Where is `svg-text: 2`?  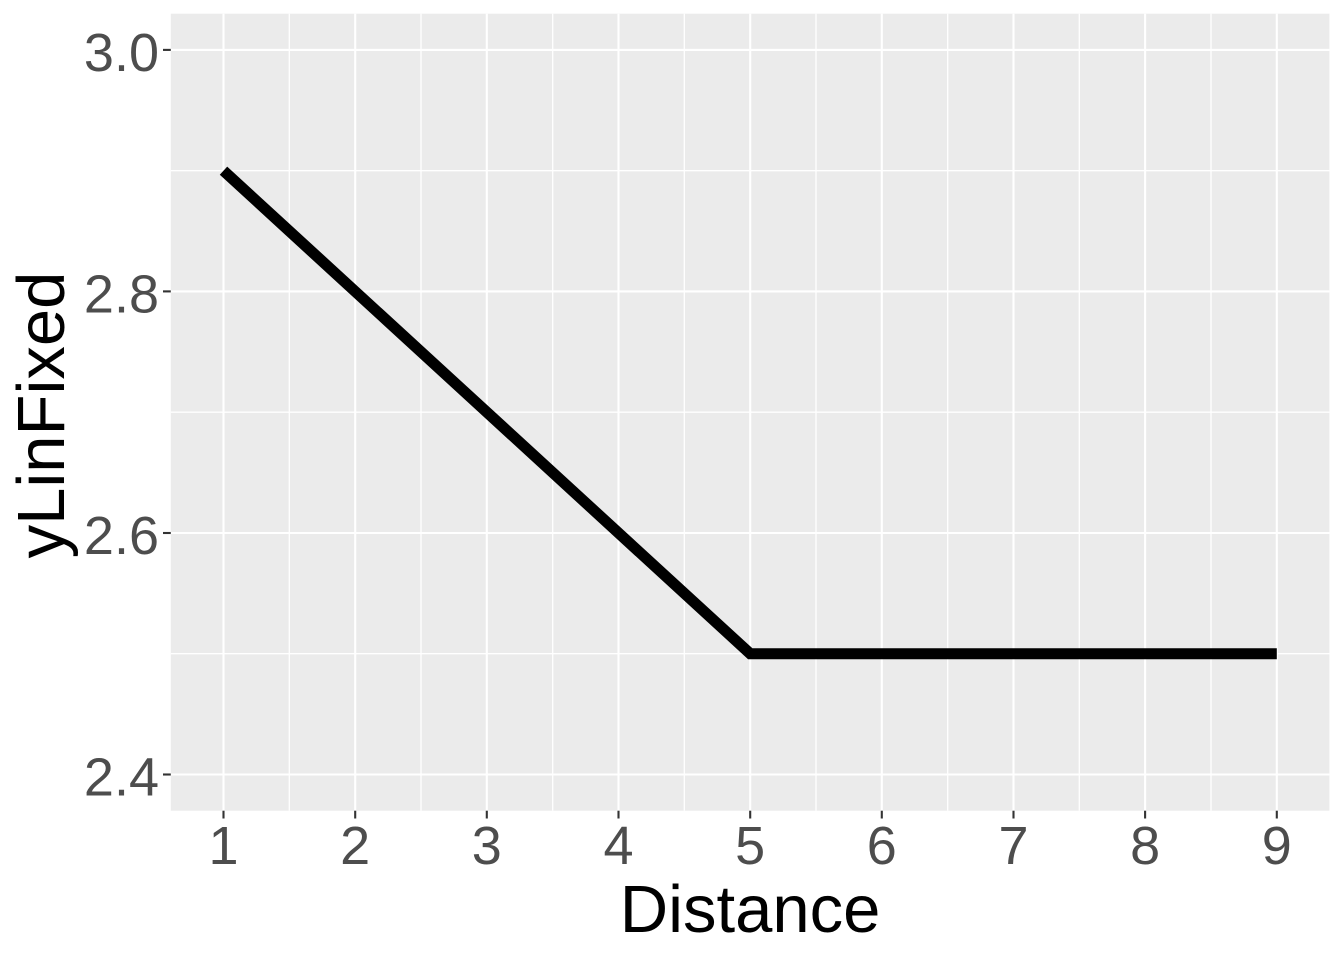
svg-text: 2 is located at coordinates (355, 846).